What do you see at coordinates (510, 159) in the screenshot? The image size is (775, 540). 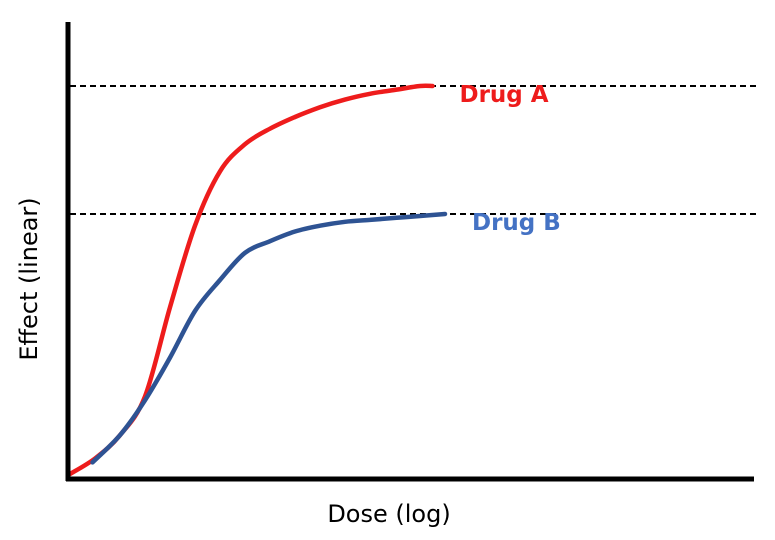 I see `series-labels: Drug A Drug B` at bounding box center [510, 159].